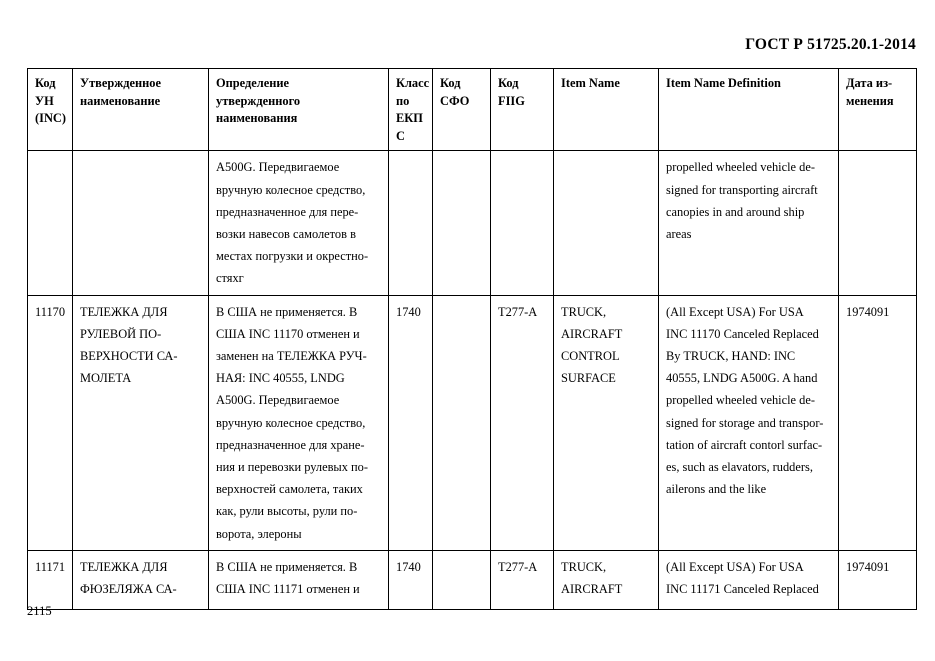  Describe the element at coordinates (410, 109) in the screenshot. I see `column-header-class-ekps: Класс по ЕКП С` at that location.